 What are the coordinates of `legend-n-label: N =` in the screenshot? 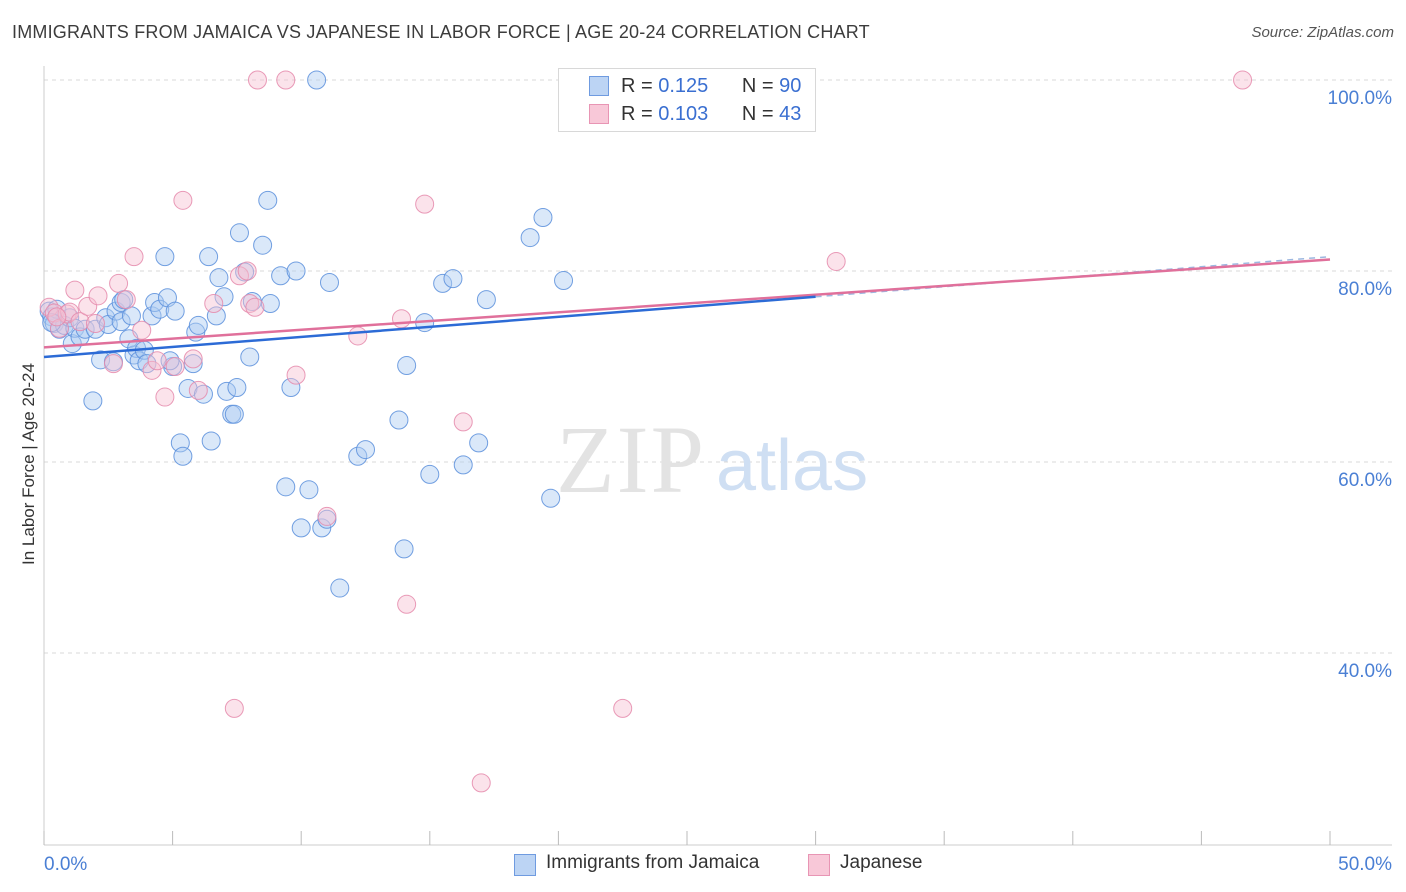 It's located at (757, 86).